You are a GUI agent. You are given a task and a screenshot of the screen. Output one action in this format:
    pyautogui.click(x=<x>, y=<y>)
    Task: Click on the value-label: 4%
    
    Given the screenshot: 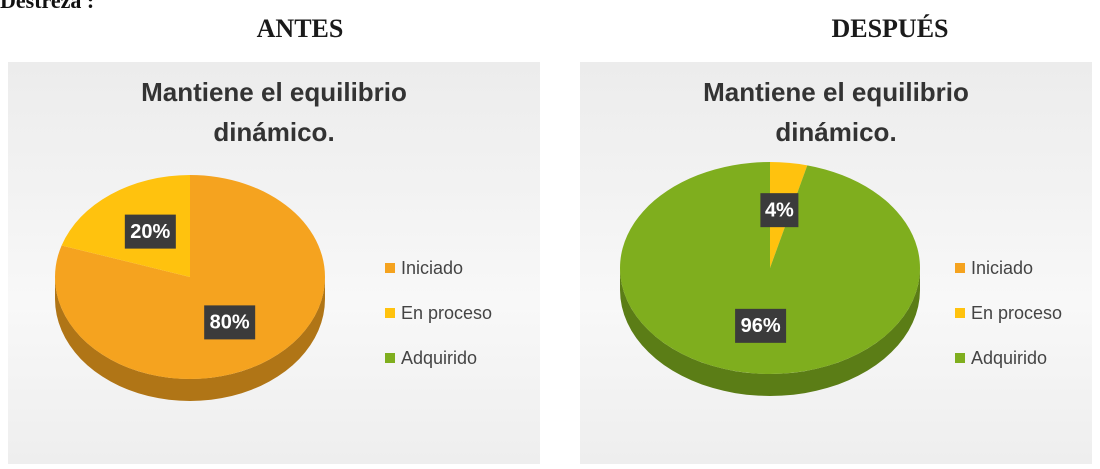 What is the action you would take?
    pyautogui.click(x=779, y=210)
    